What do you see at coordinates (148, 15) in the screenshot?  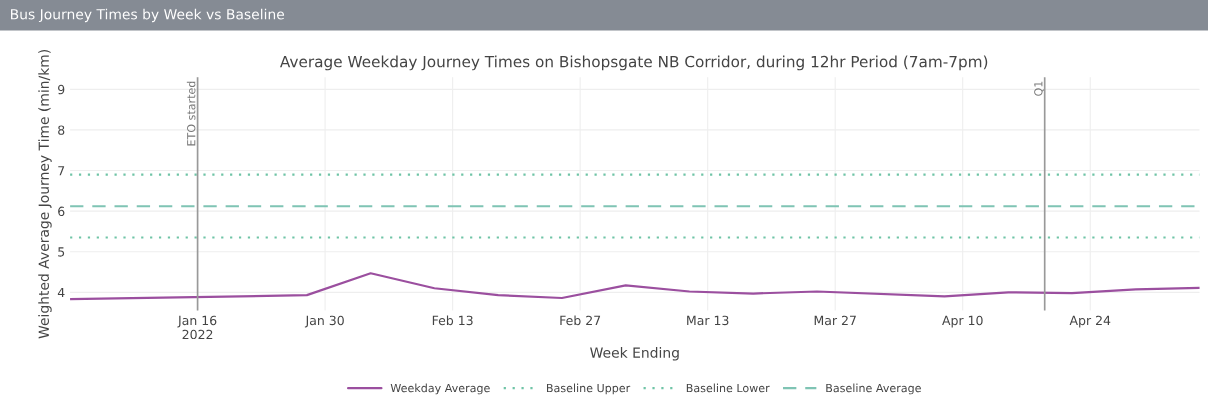 I see `chart-title: Bus Journey Times by Week vs Baseline` at bounding box center [148, 15].